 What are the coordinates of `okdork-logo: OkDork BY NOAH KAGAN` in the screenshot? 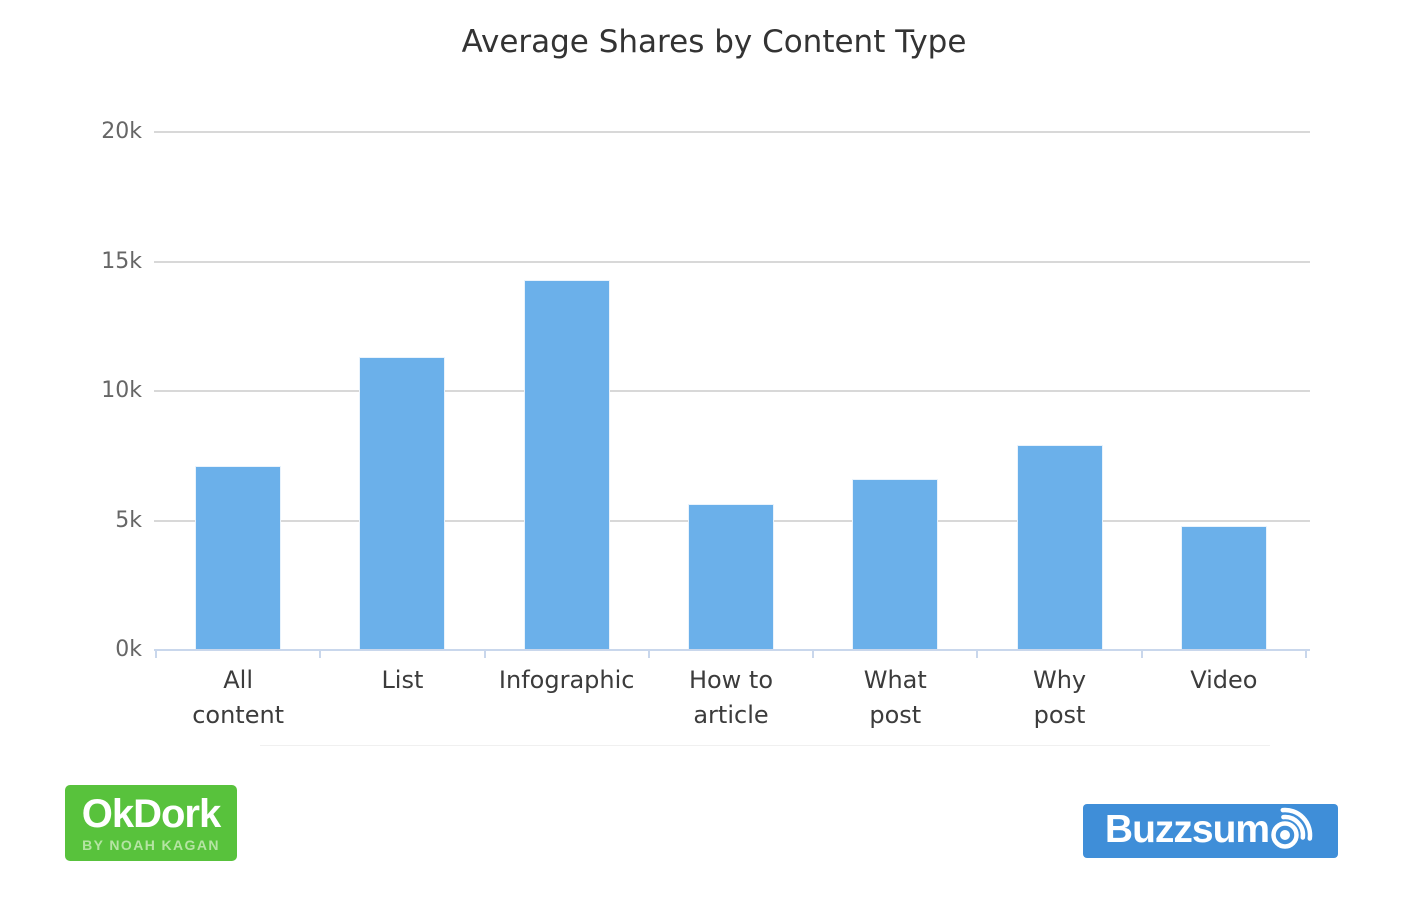 It's located at (151, 823).